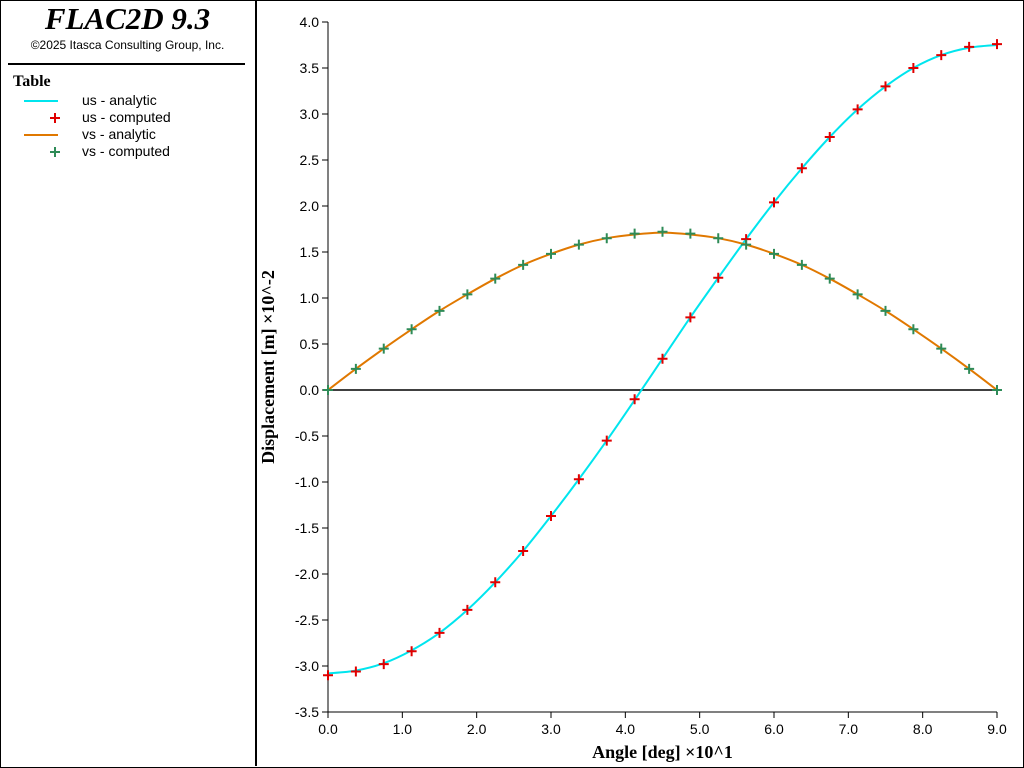  What do you see at coordinates (477, 729) in the screenshot?
I see `x-tick-label: 2.0` at bounding box center [477, 729].